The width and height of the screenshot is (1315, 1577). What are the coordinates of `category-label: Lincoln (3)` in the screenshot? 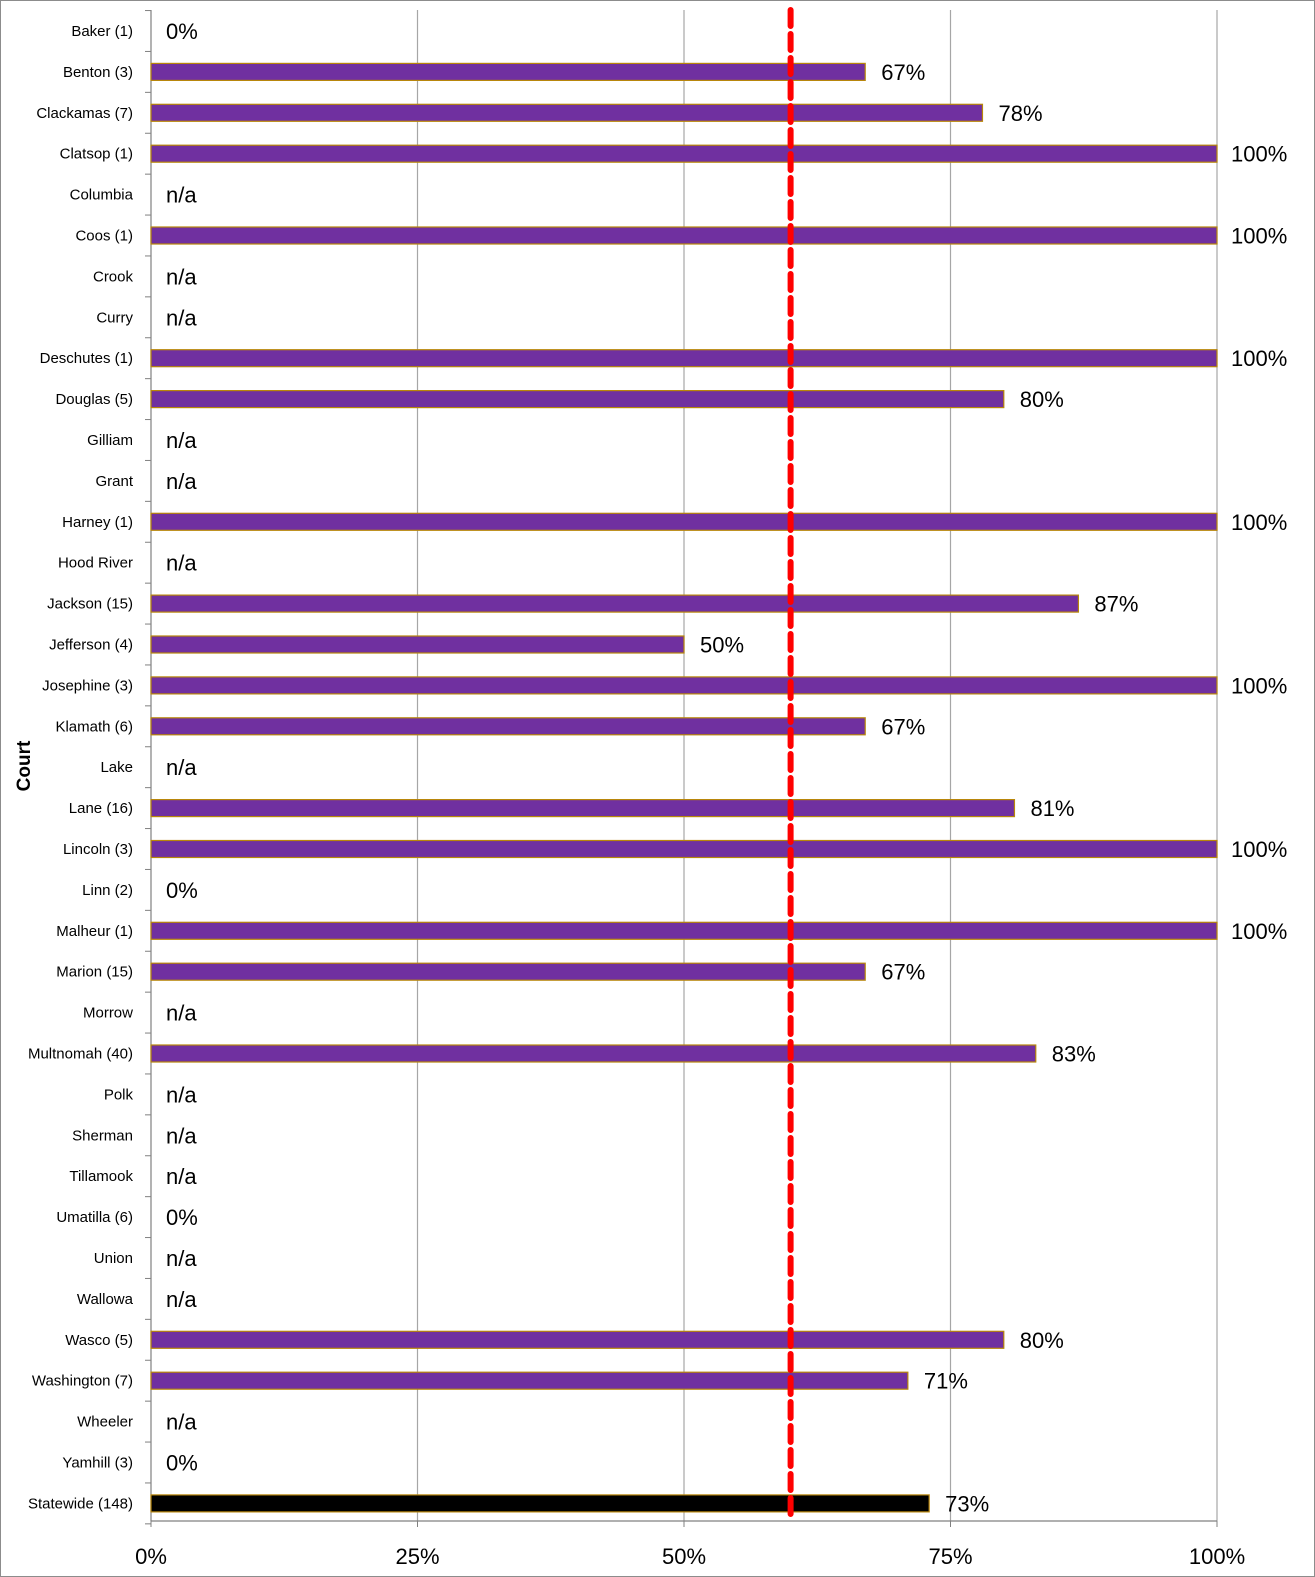 It's located at (98, 849).